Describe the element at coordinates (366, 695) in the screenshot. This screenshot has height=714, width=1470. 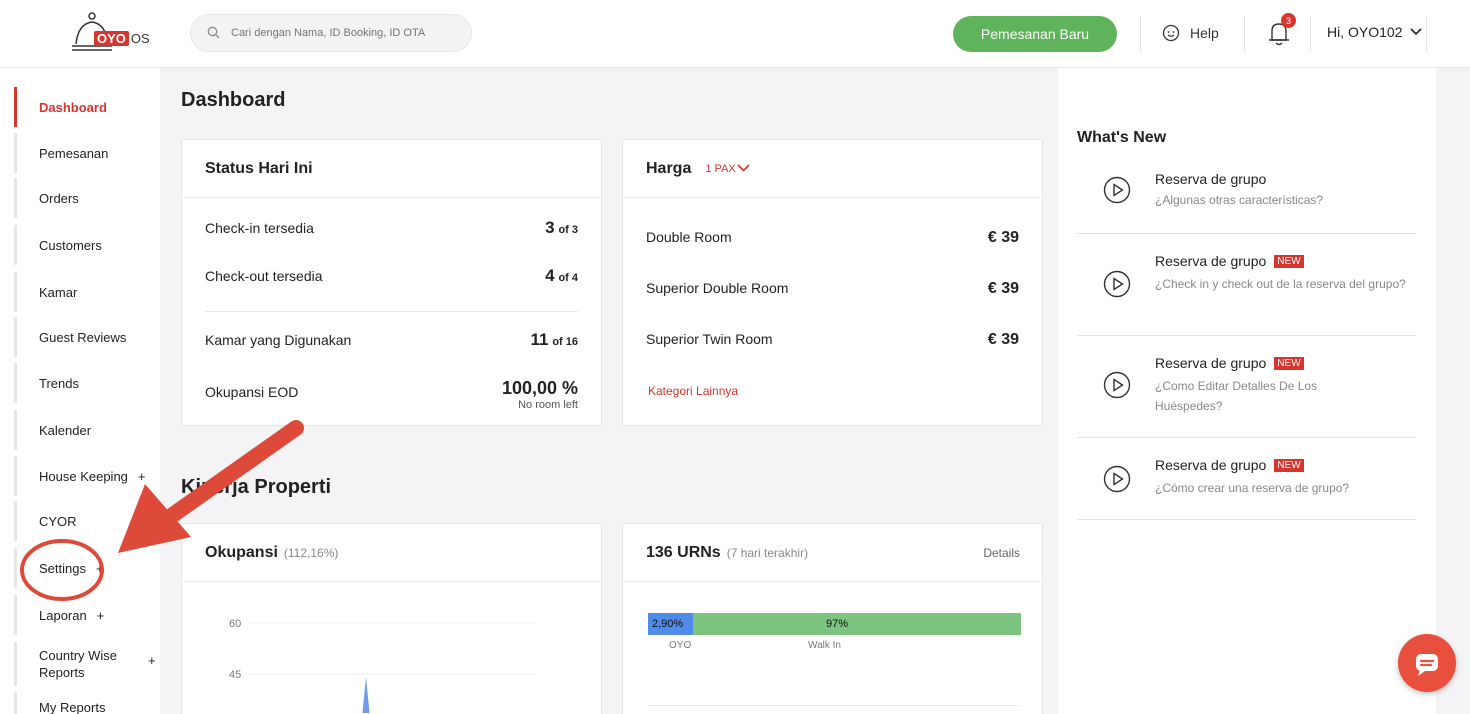
I see `occupancy-spike` at that location.